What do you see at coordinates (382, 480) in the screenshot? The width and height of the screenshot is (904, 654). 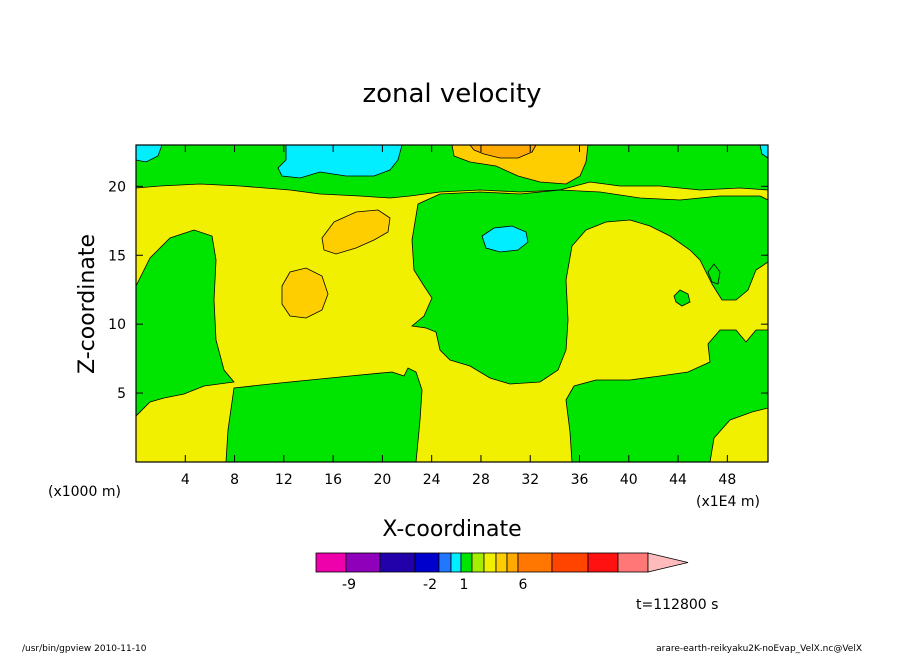 I see `x-tick-label: 20` at bounding box center [382, 480].